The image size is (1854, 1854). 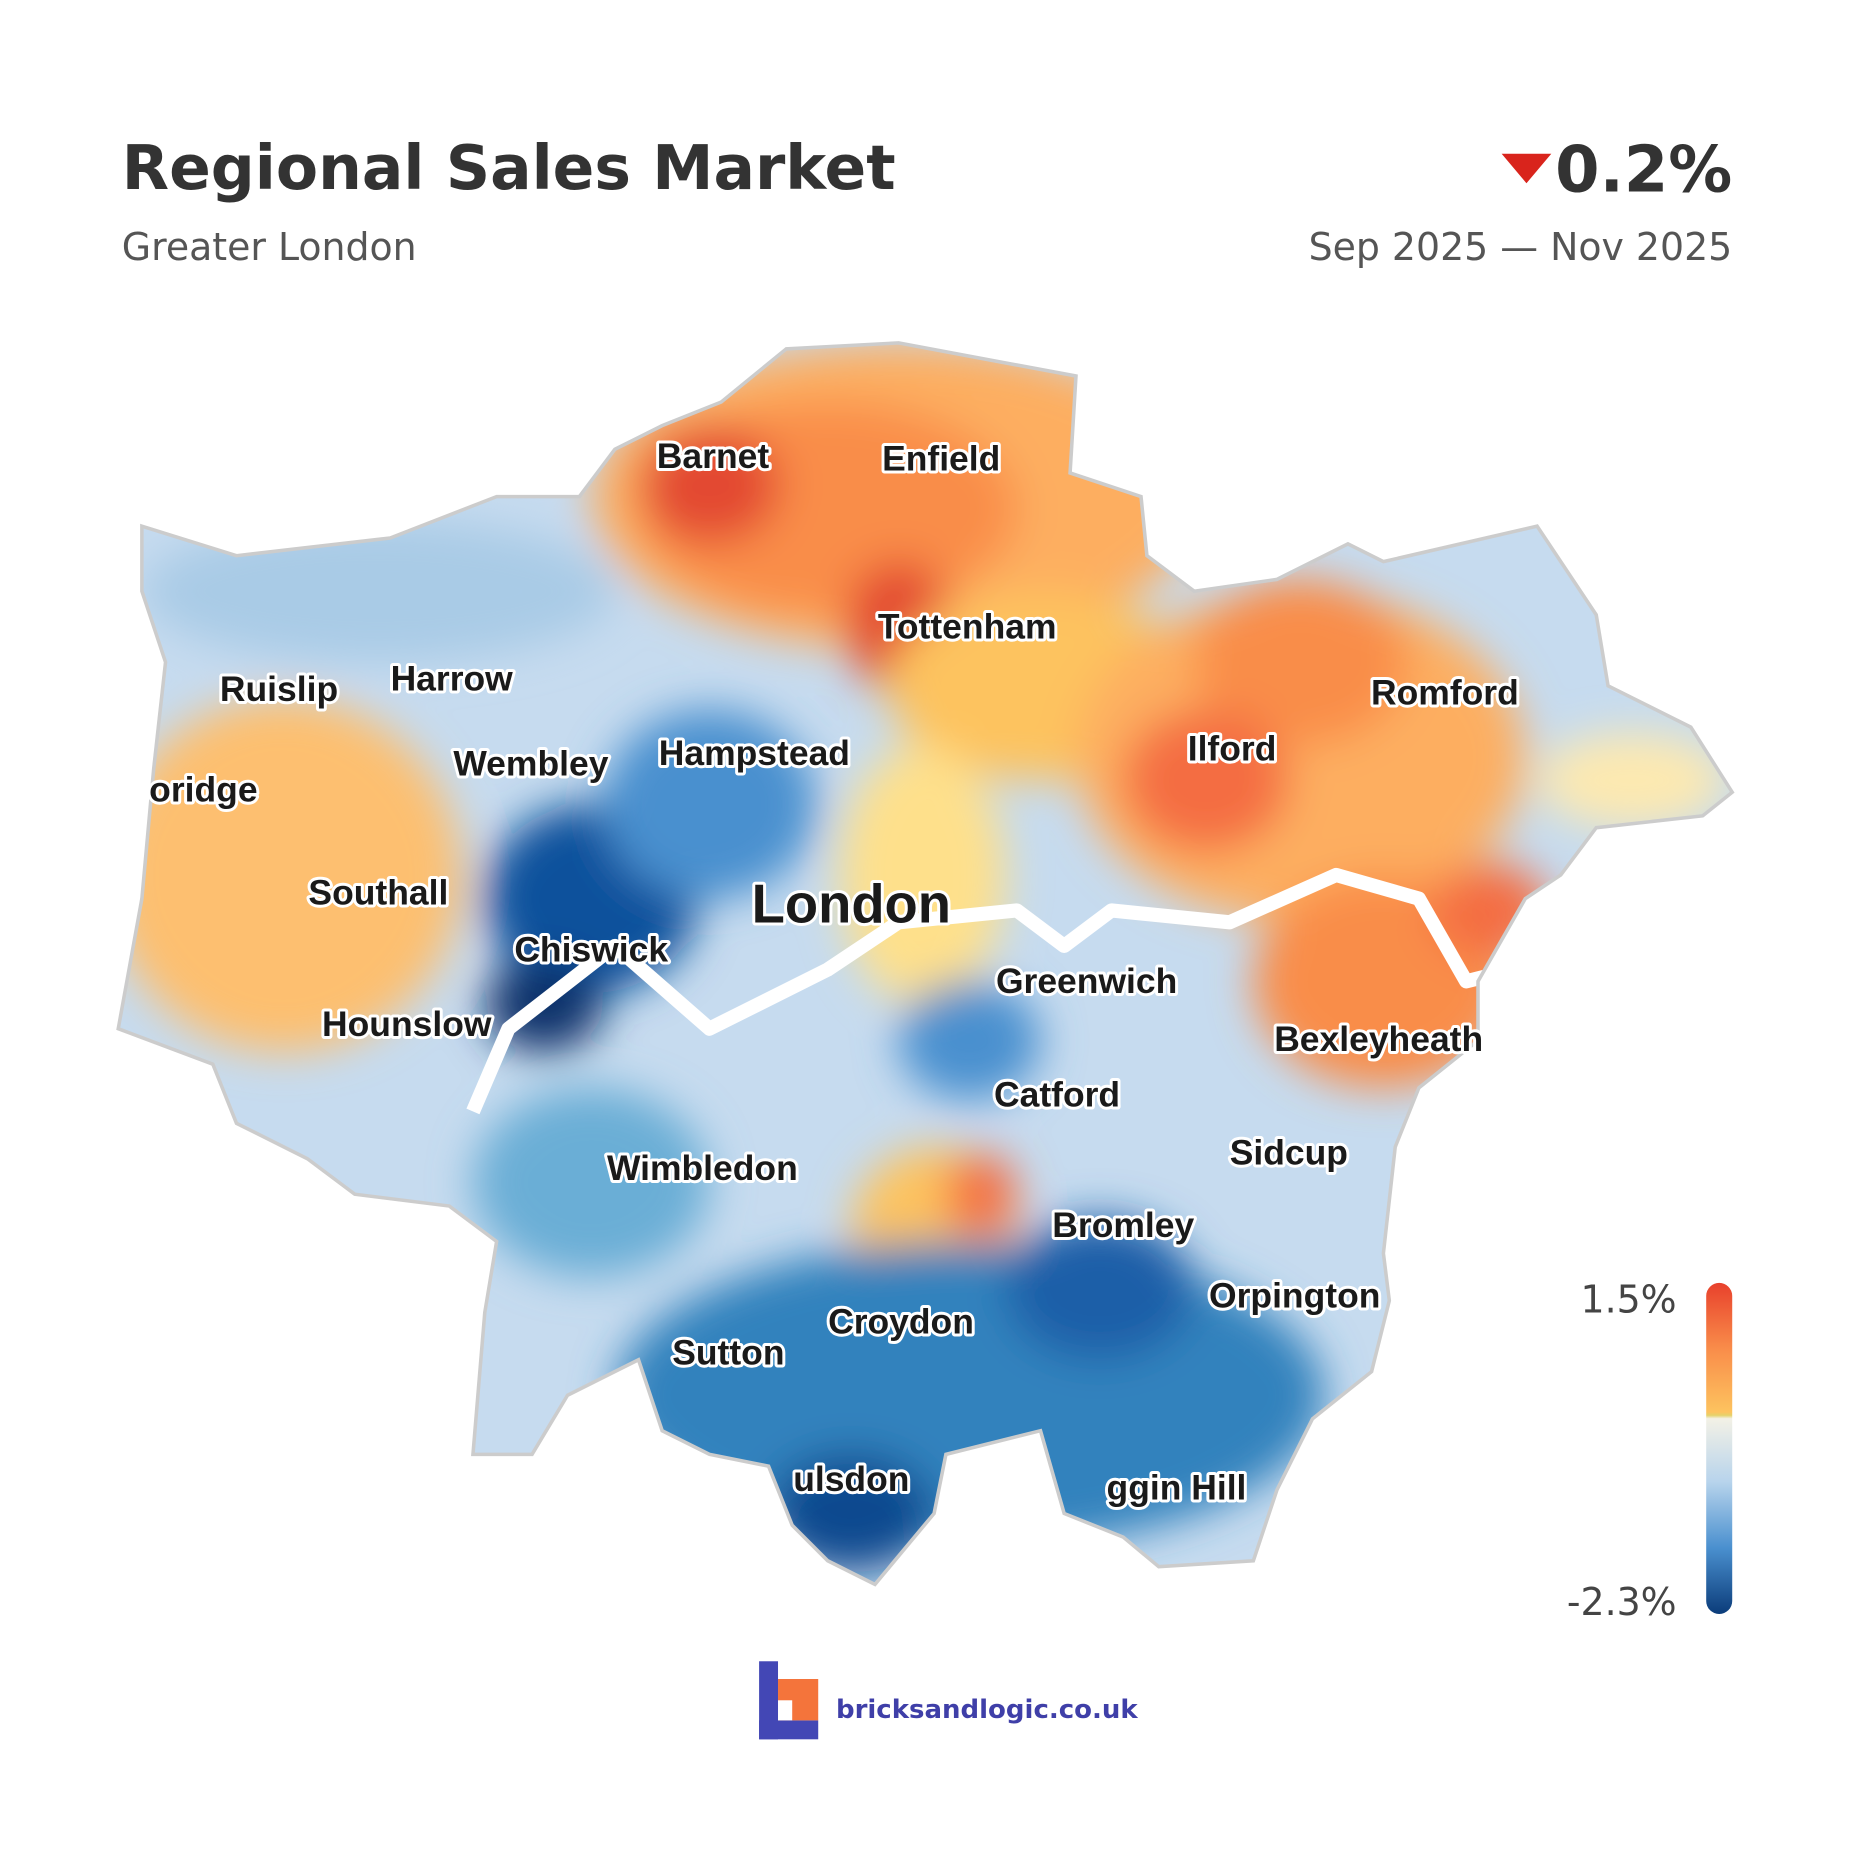 I want to click on place-label: Harrow, so click(x=452, y=679).